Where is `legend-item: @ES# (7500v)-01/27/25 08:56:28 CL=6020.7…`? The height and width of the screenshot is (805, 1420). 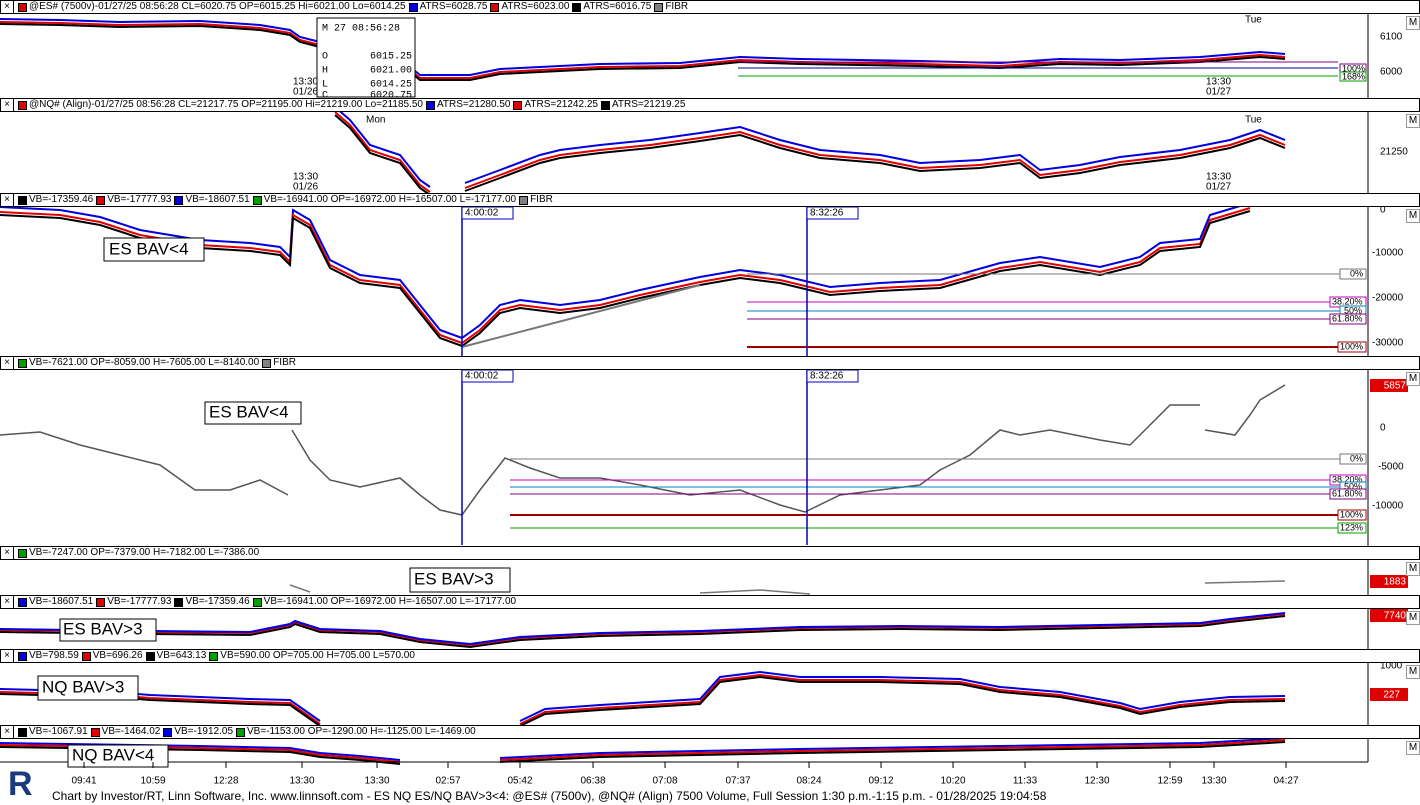
legend-item: @ES# (7500v)-01/27/25 08:56:28 CL=6020.7… is located at coordinates (212, 7).